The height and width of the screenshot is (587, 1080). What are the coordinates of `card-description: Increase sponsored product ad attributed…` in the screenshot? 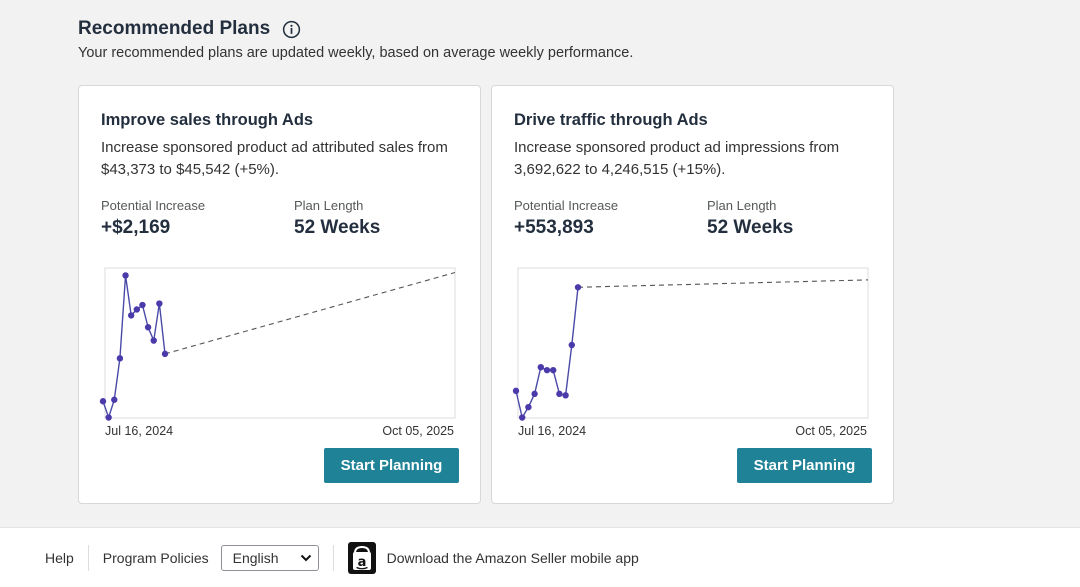 It's located at (274, 158).